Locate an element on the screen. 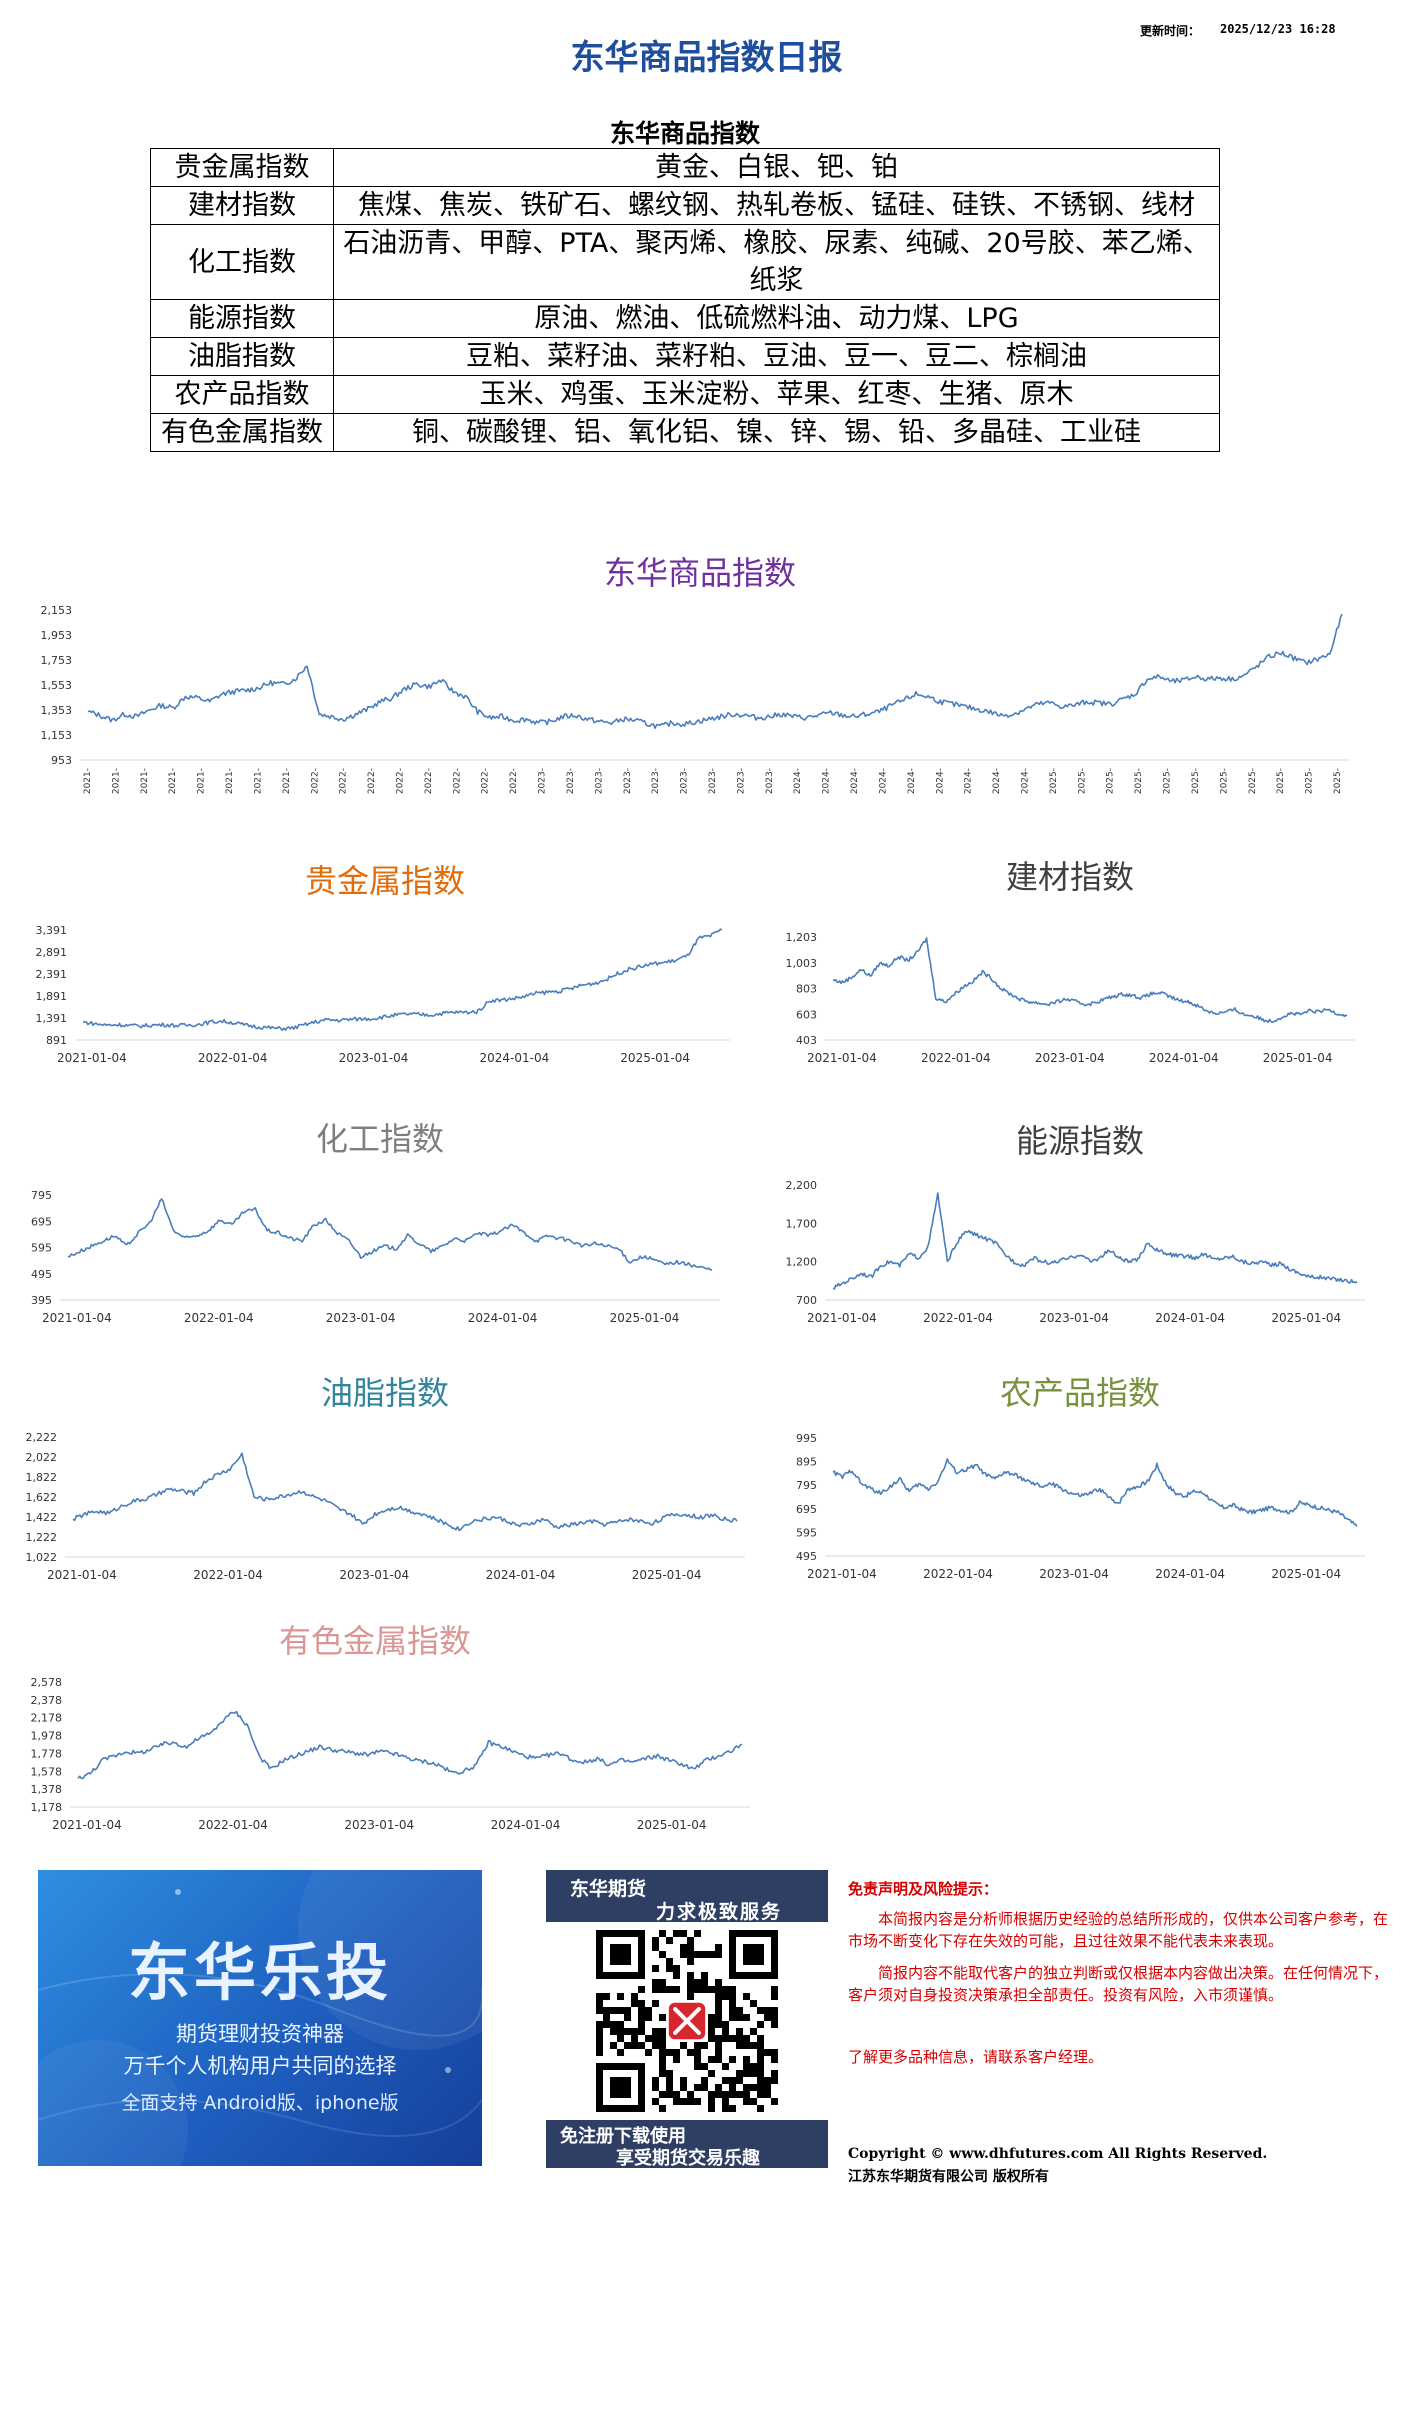 This screenshot has height=2410, width=1413. y-tick-label: 1,891 is located at coordinates (52, 996).